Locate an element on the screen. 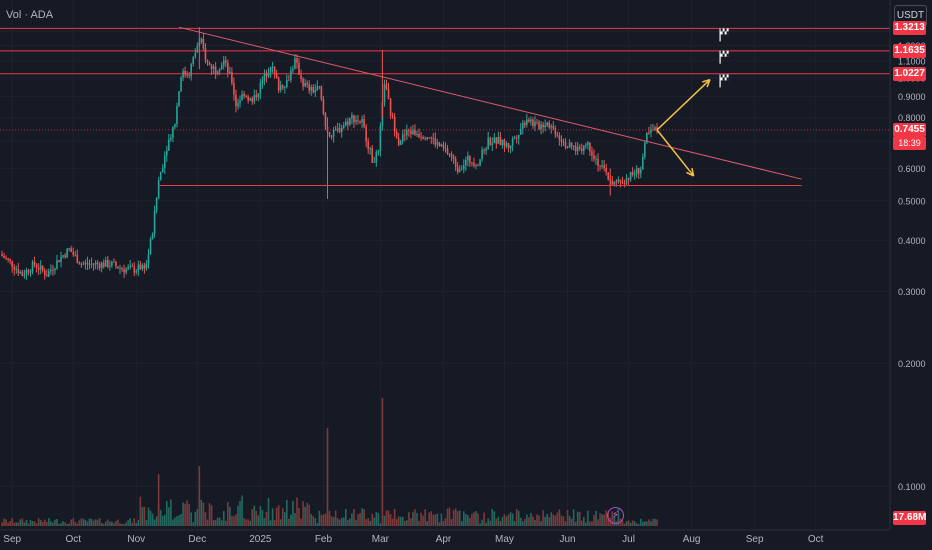 Image resolution: width=932 pixels, height=550 pixels. lightning-icon: ⚡ is located at coordinates (615, 515).